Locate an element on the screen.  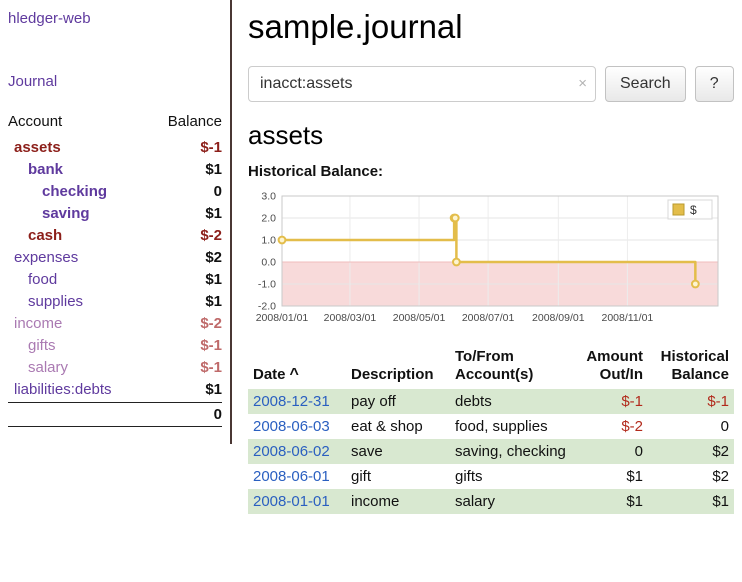
svg-text: 2008/07/01 is located at coordinates (488, 318).